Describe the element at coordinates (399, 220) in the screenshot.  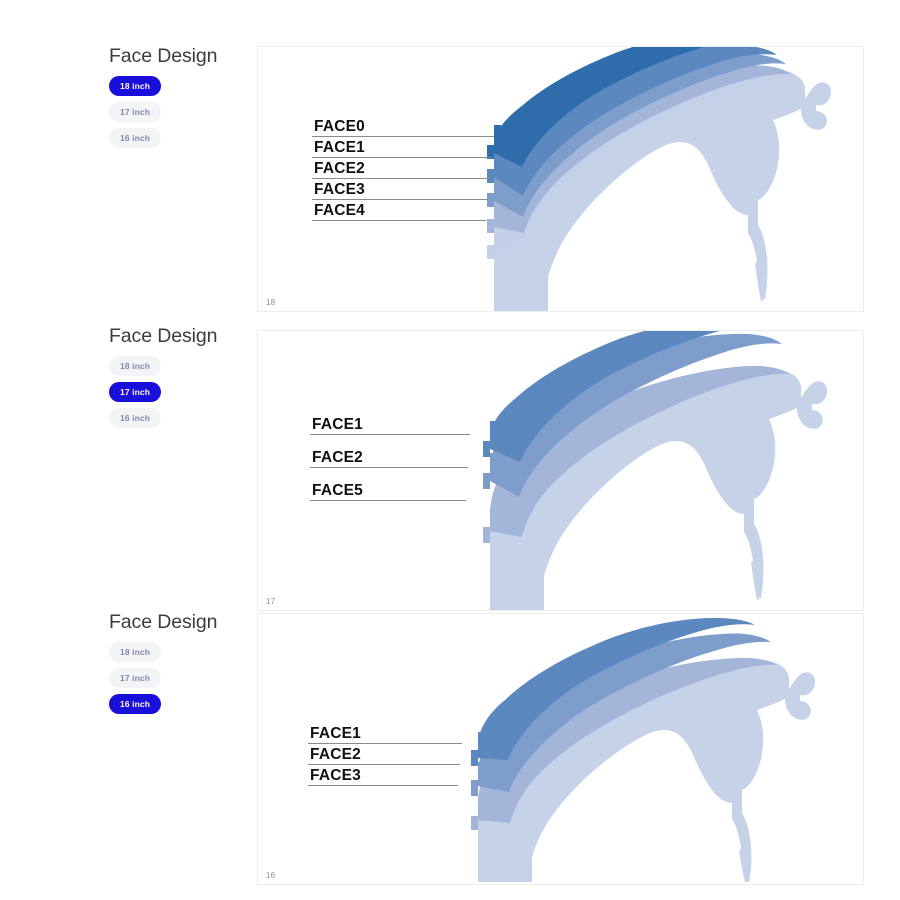
I see `leader-rule-face4` at that location.